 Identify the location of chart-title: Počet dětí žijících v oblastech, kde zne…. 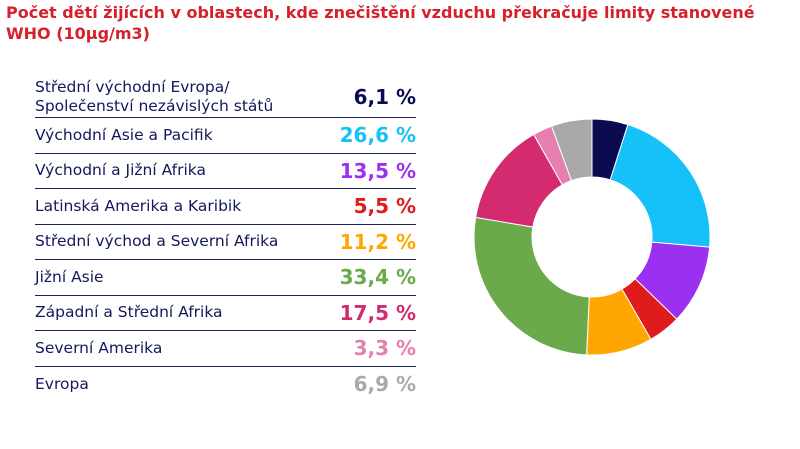
(380, 23).